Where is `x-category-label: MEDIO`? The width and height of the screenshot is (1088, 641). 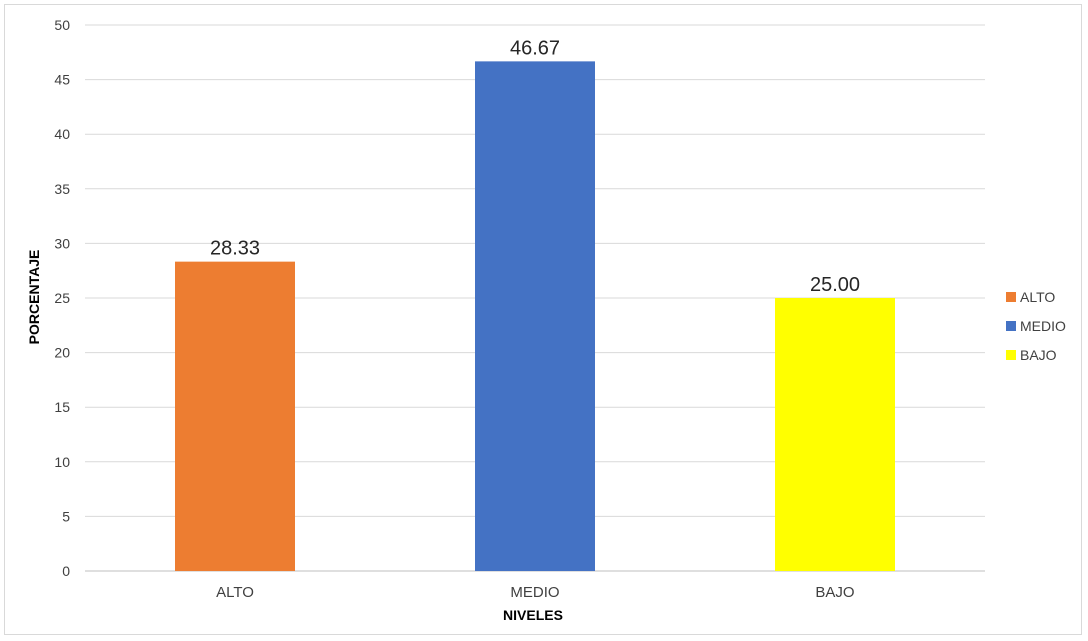 x-category-label: MEDIO is located at coordinates (534, 592).